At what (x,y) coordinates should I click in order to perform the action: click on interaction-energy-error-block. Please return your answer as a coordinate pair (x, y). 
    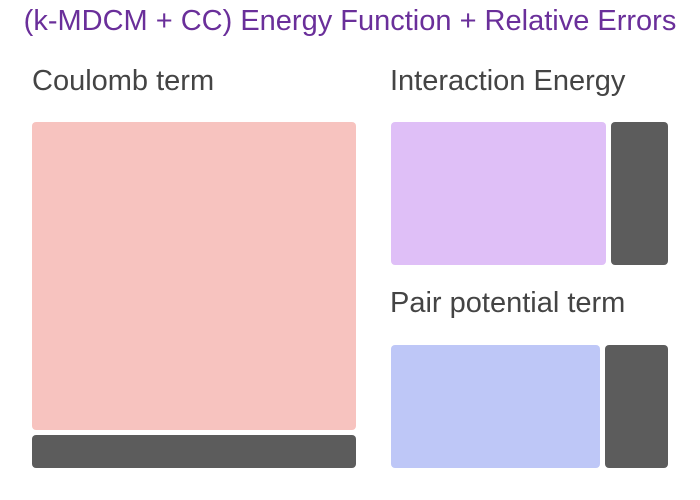
    Looking at the image, I should click on (639, 193).